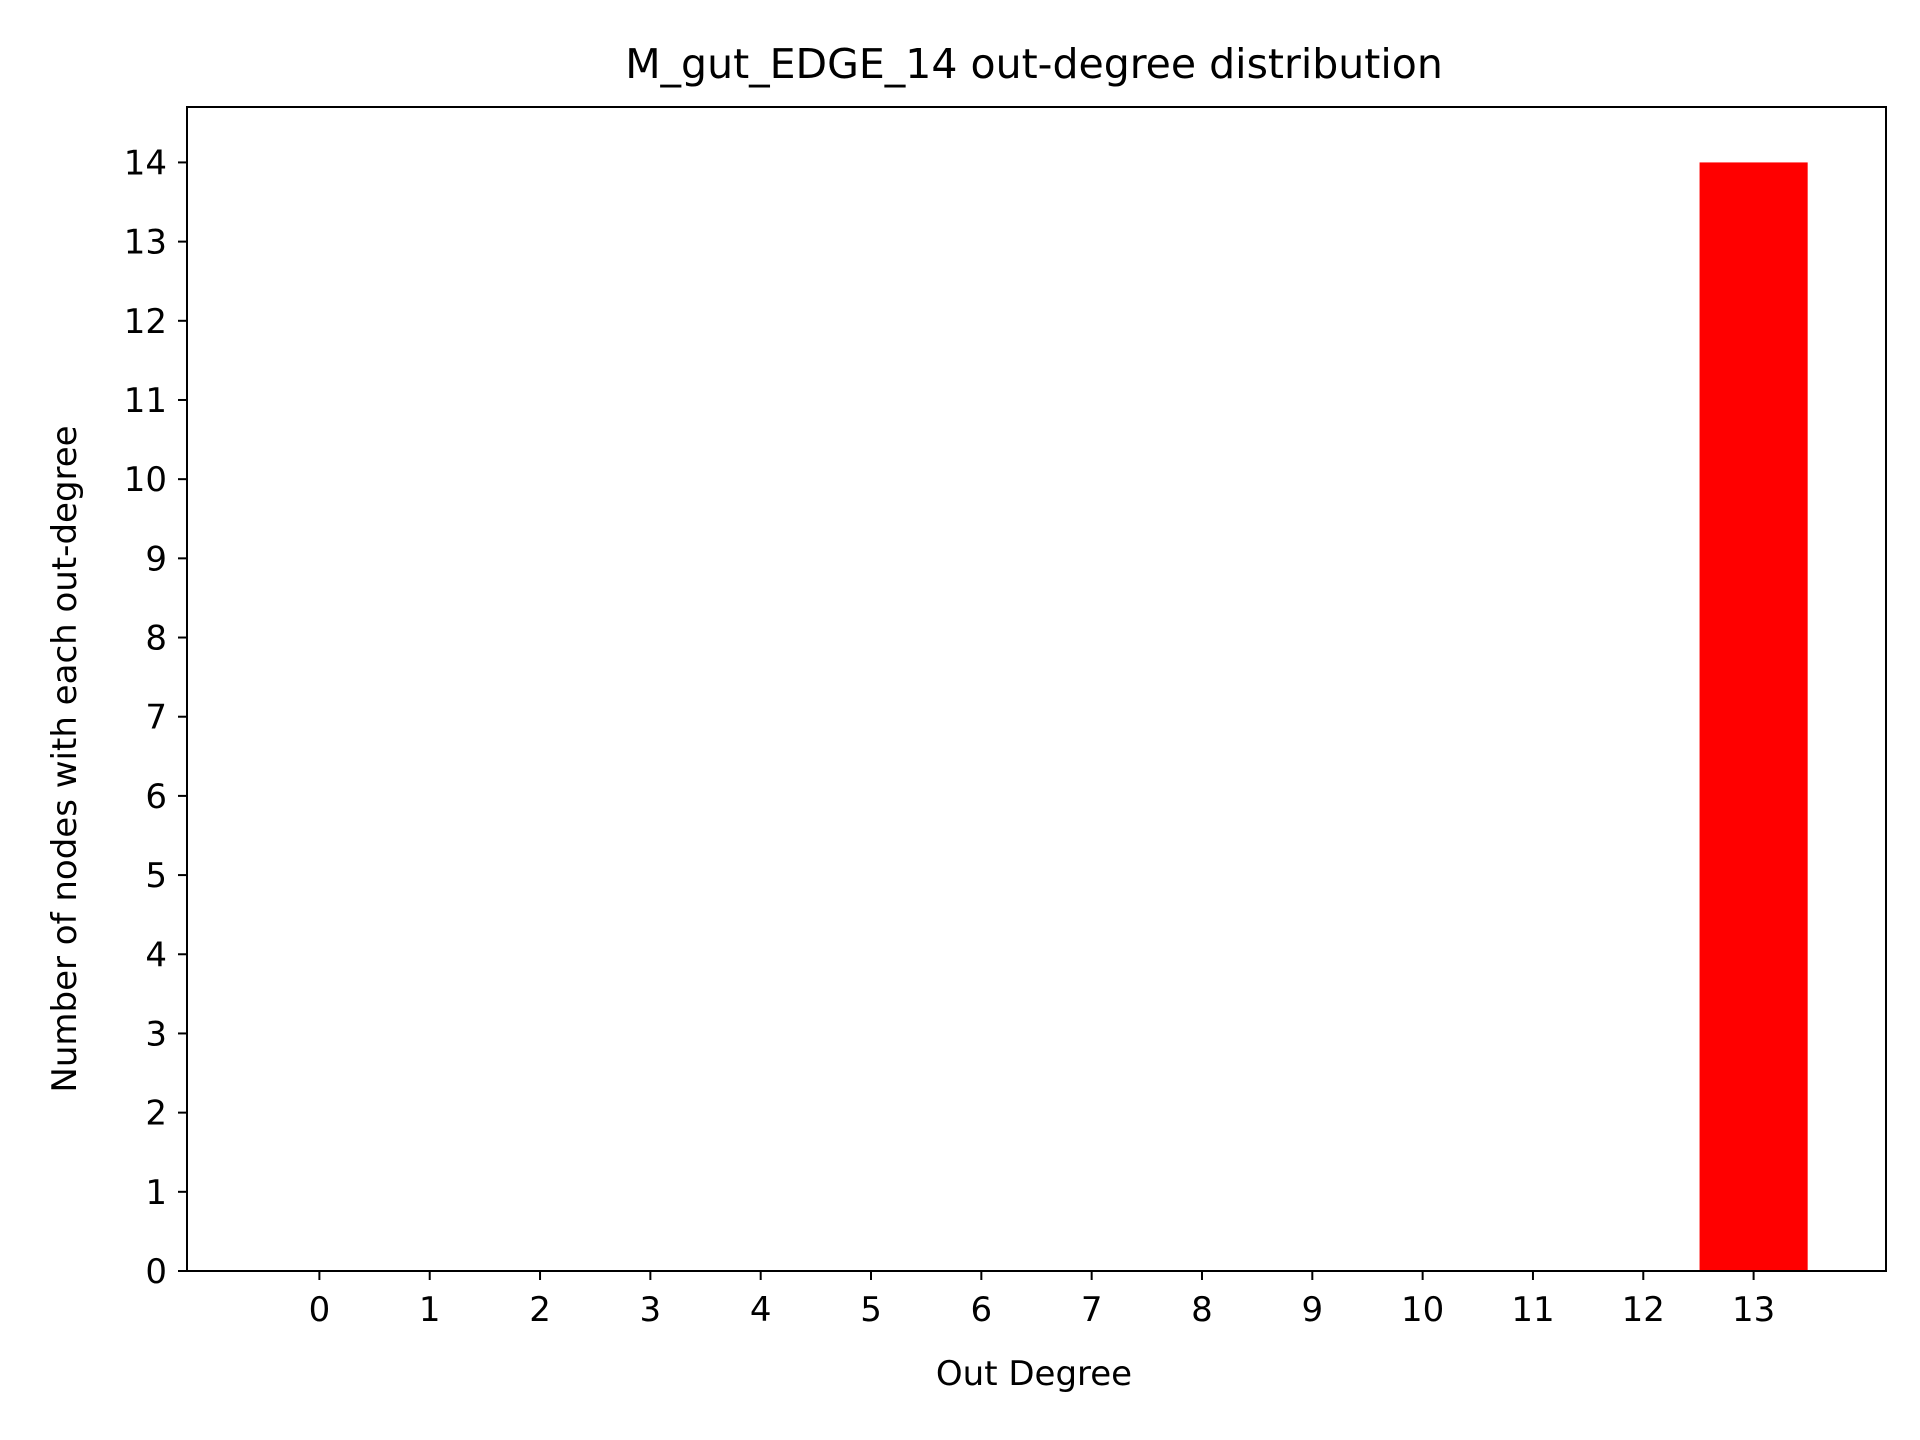  What do you see at coordinates (430, 1310) in the screenshot?
I see `x-tick-label-1: 1` at bounding box center [430, 1310].